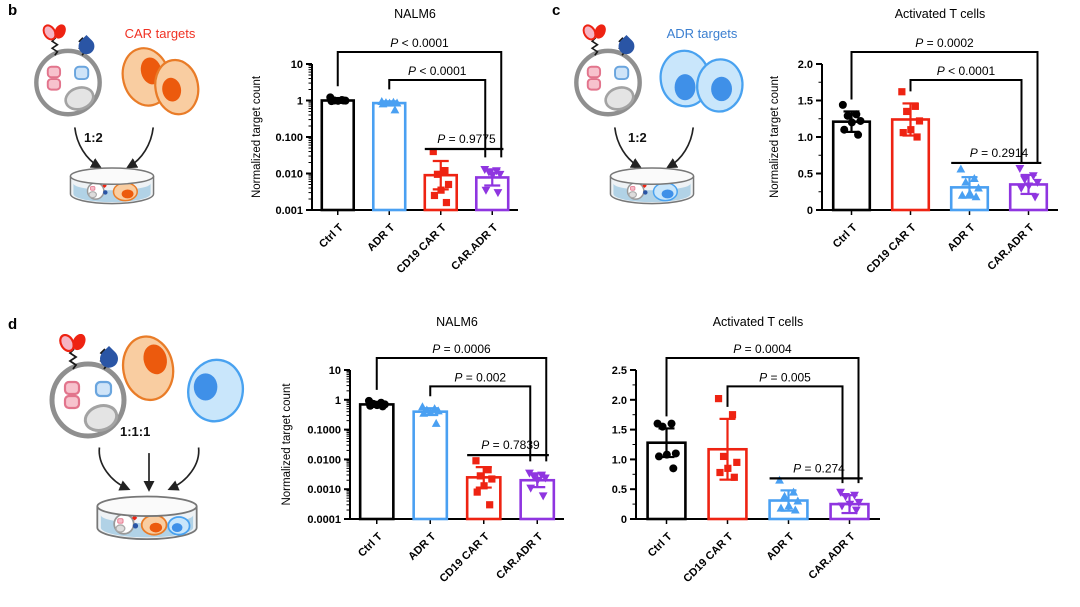 This screenshot has height=607, width=1080. Describe the element at coordinates (466, 139) in the screenshot. I see `svg-text: P = 0.9775` at that location.